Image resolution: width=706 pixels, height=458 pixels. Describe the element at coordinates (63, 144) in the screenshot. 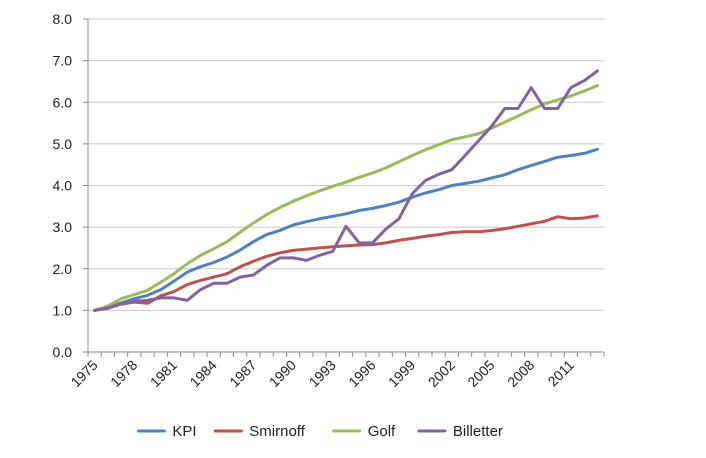

I see `y-tick-label: 5.0` at that location.